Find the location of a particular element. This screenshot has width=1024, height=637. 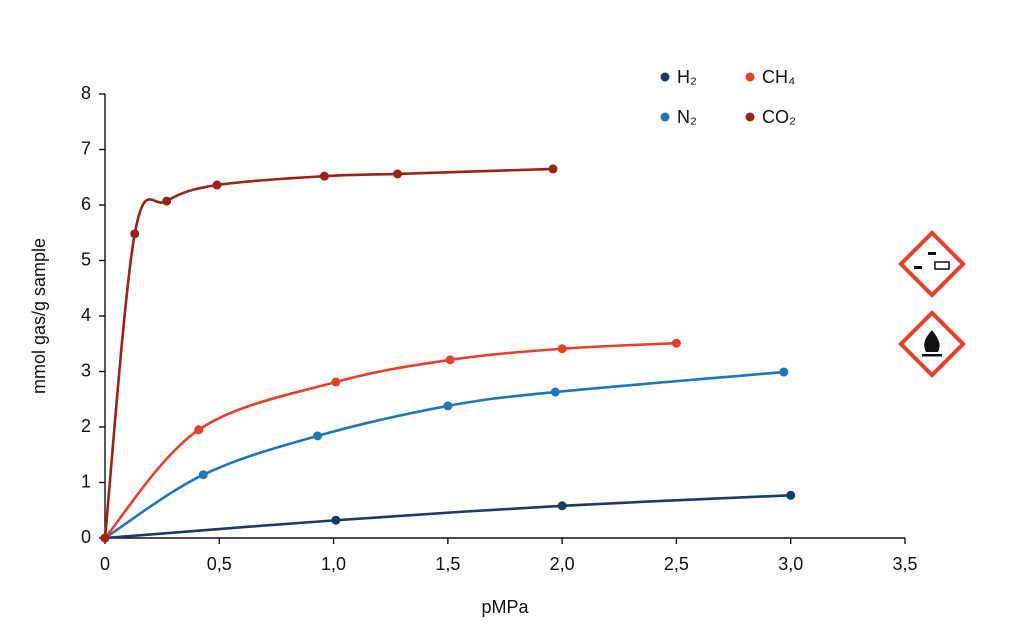

y-tick-label: 2 is located at coordinates (86, 426).